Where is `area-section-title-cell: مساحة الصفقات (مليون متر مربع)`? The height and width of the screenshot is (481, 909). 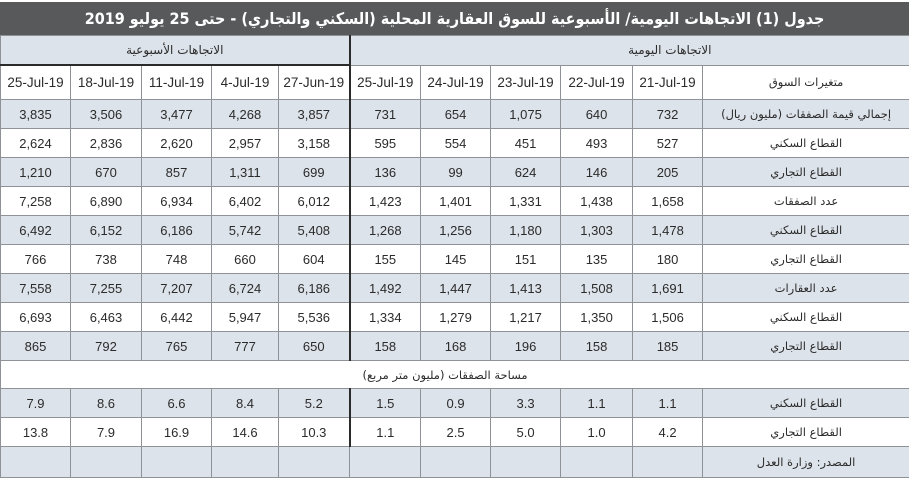
area-section-title-cell: مساحة الصفقات (مليون متر مربع) is located at coordinates (454, 374).